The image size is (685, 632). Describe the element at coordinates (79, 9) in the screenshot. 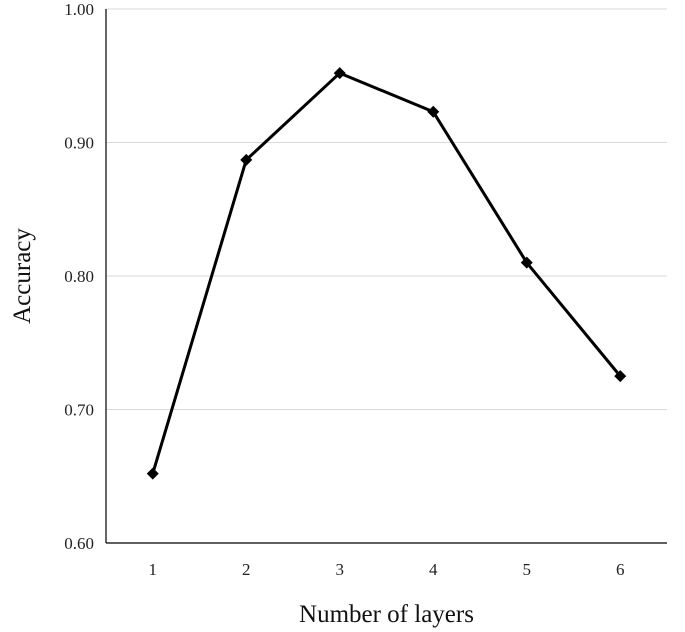

I see `y-tick-label: 1.00` at that location.